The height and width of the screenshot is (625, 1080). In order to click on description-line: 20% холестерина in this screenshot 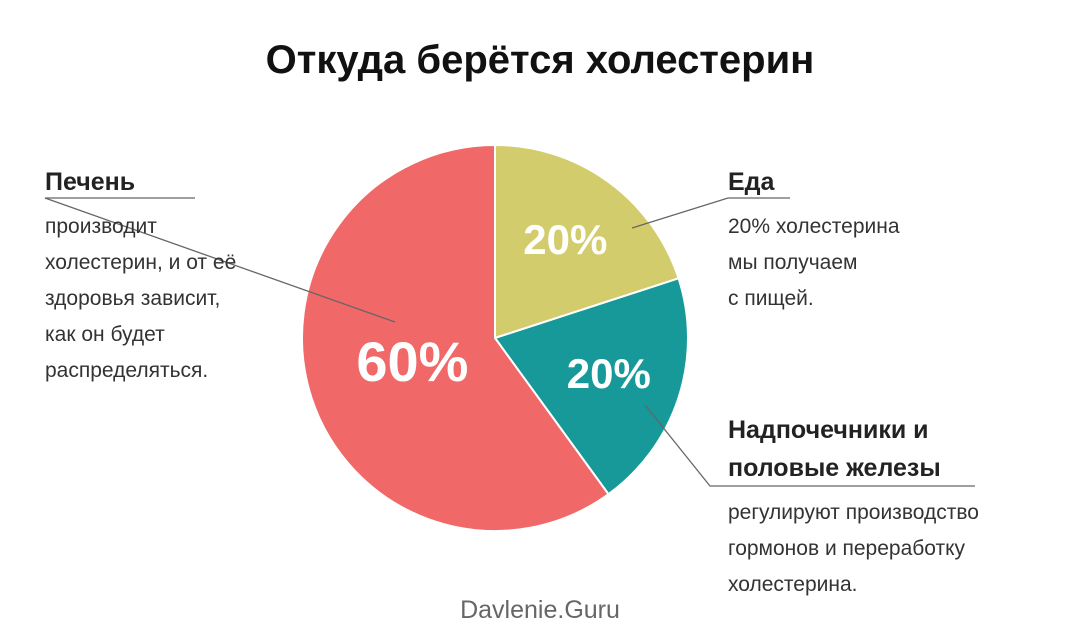, I will do `click(814, 226)`.